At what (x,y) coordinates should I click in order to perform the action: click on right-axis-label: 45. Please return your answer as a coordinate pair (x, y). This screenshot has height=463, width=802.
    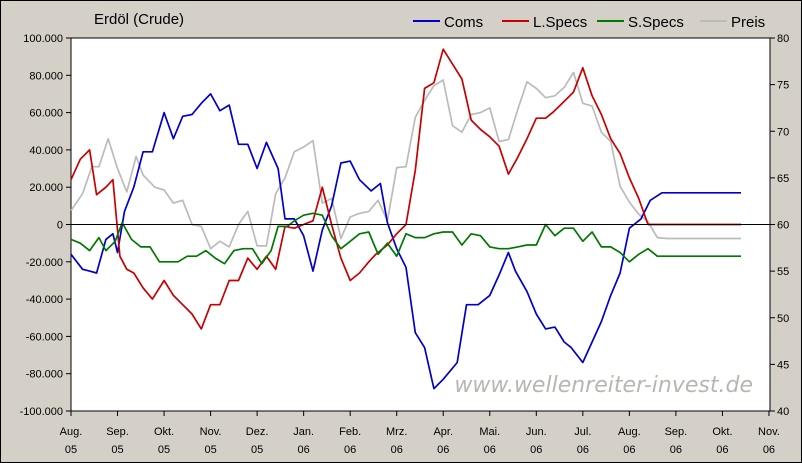
    Looking at the image, I should click on (783, 365).